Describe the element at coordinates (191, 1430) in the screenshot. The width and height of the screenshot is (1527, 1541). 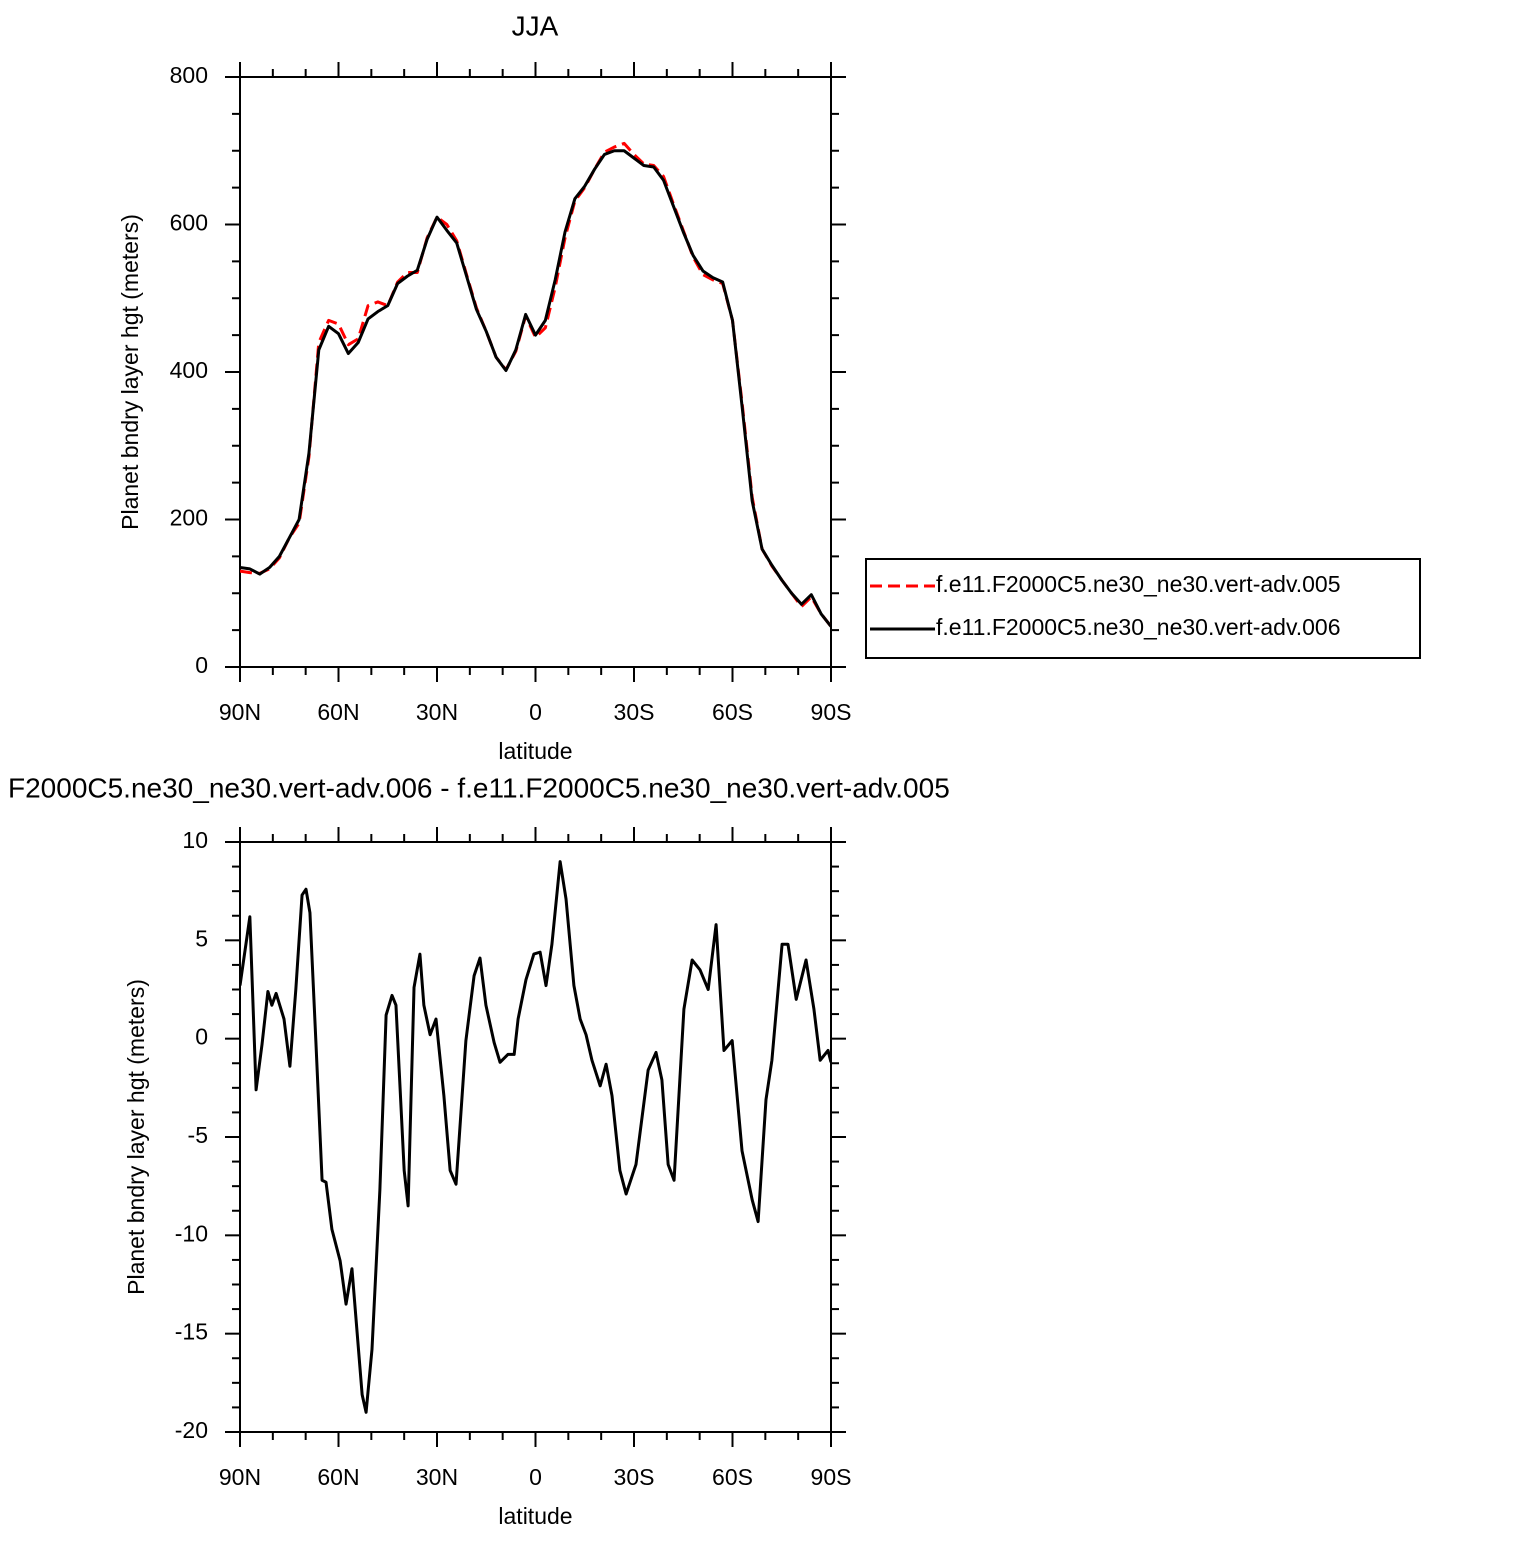
I see `y-tick-label: -20` at that location.